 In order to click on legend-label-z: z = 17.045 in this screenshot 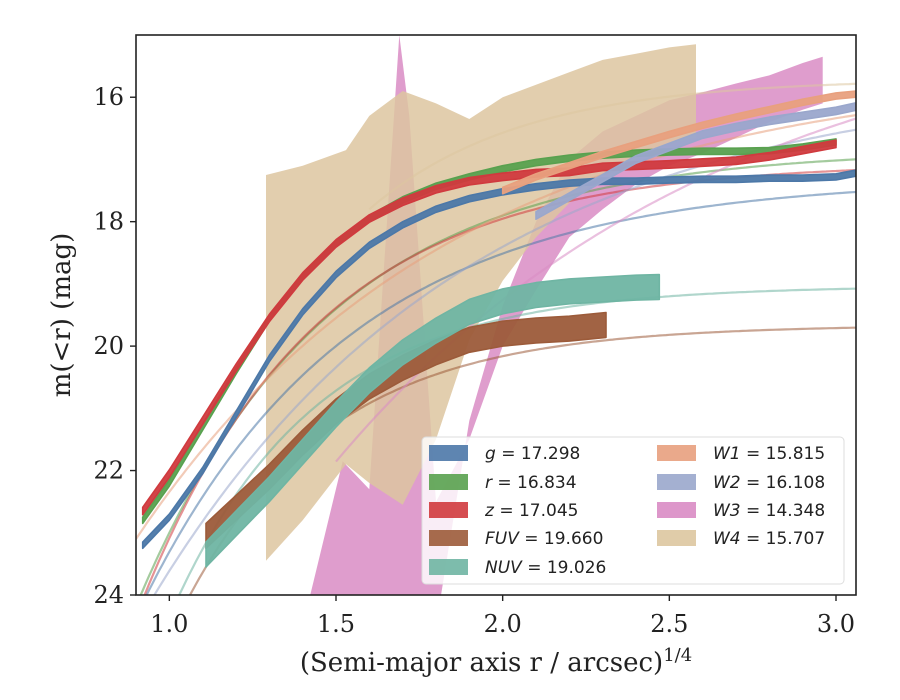, I will do `click(531, 511)`.